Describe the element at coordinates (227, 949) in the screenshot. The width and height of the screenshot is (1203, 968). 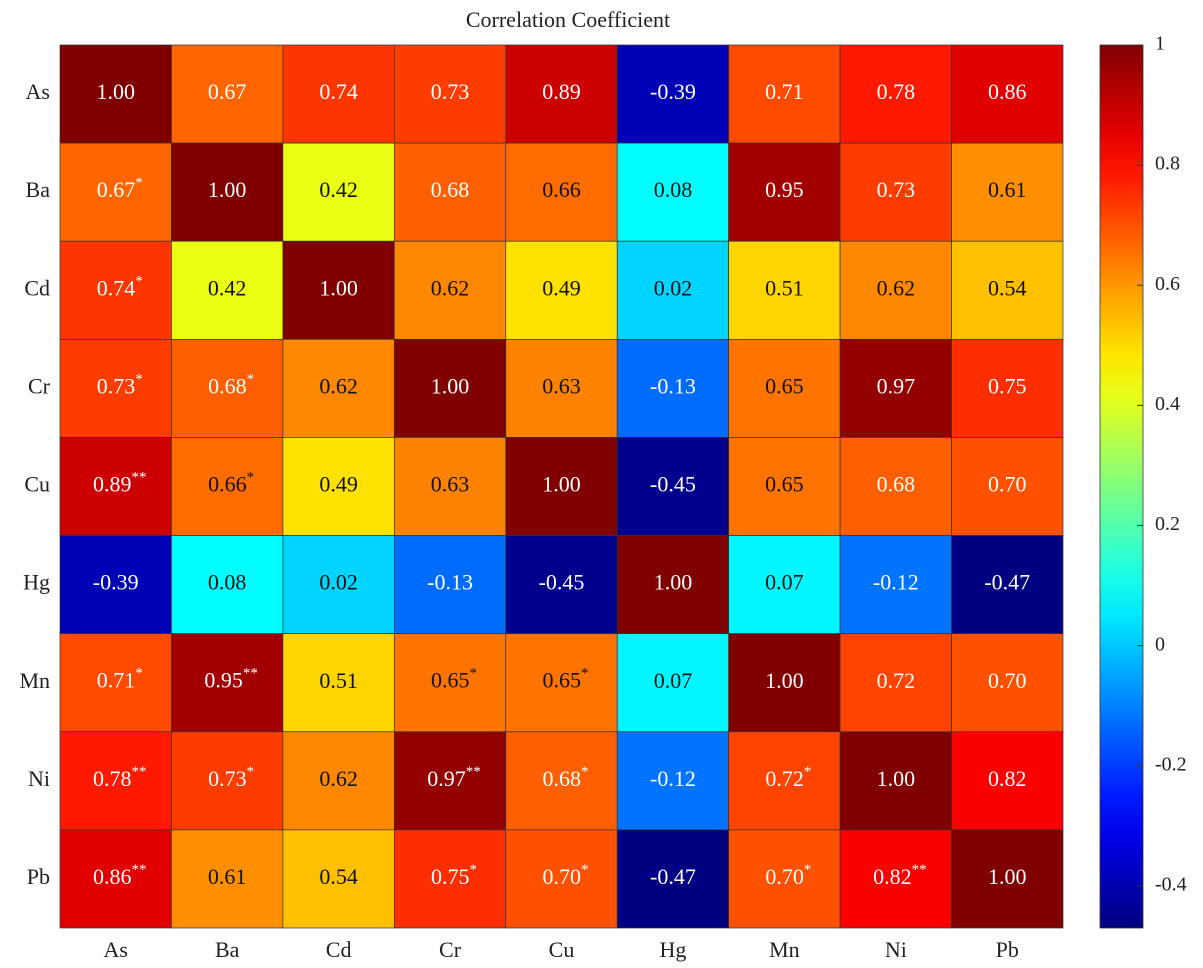
I see `x-tick-label: Ba` at that location.